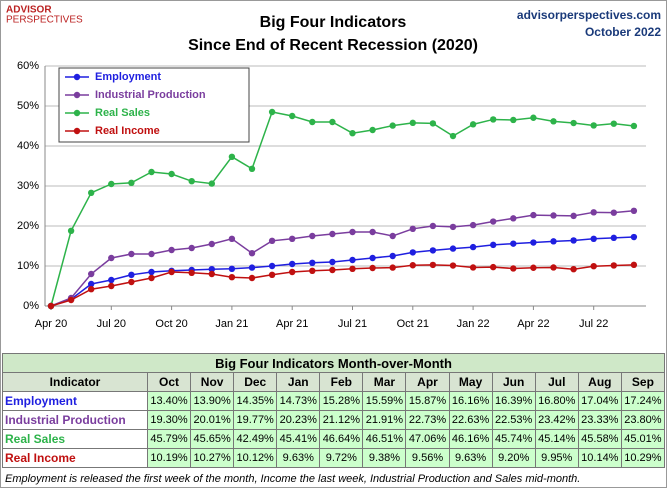 The width and height of the screenshot is (667, 488). What do you see at coordinates (333, 45) in the screenshot?
I see `chart-subtitle: Since End of Recent Recession (2020)` at bounding box center [333, 45].